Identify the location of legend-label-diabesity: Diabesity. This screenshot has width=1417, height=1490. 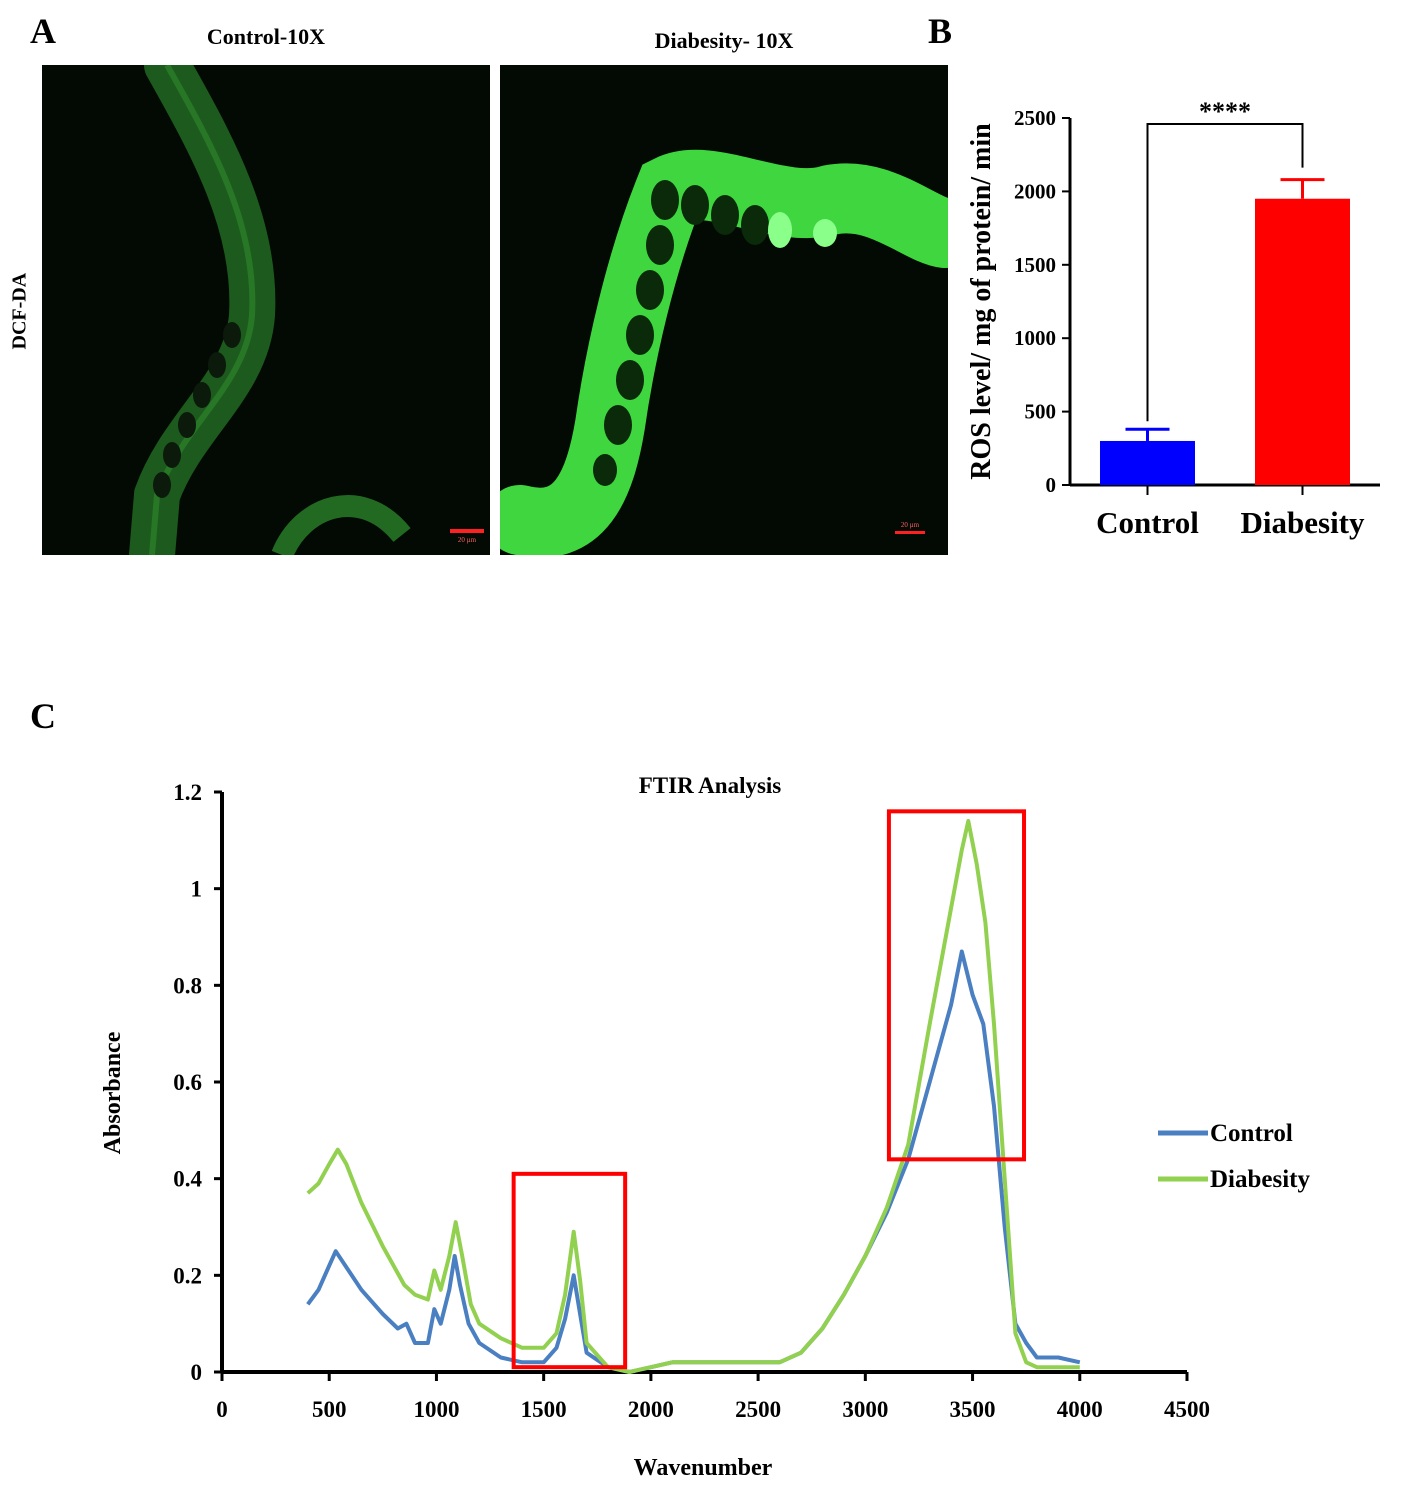
(1260, 1179).